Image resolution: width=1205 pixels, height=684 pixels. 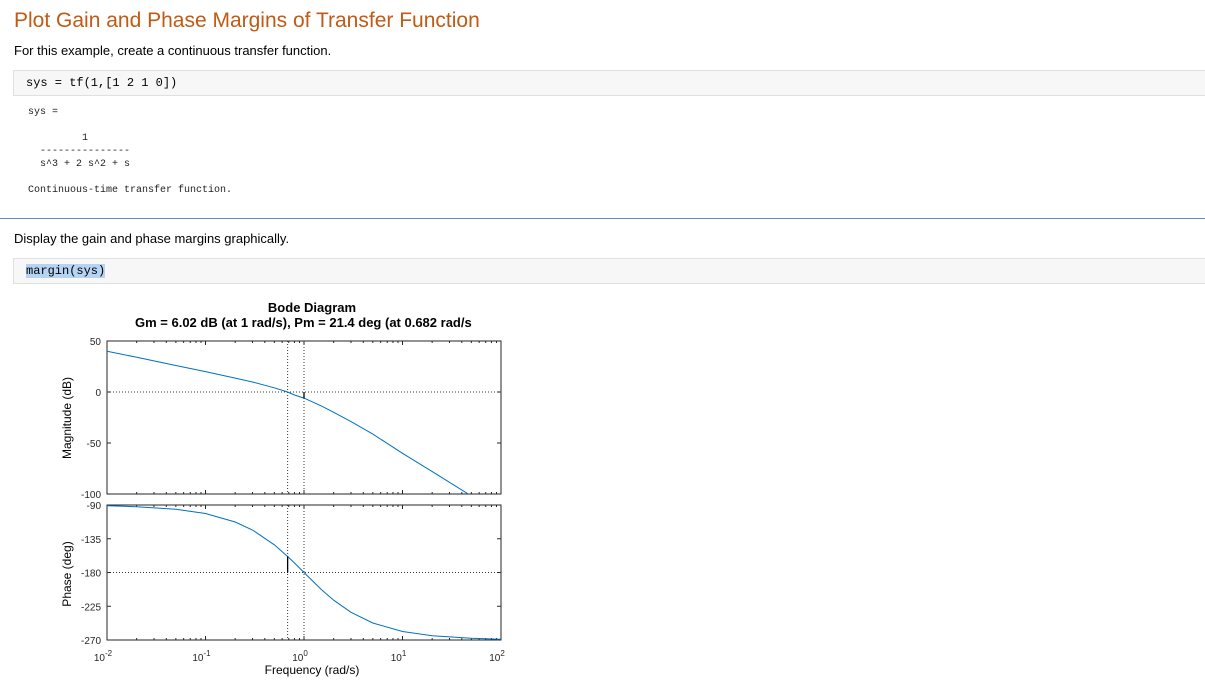 I want to click on x-tick-label: 10⁻², so click(x=103, y=656).